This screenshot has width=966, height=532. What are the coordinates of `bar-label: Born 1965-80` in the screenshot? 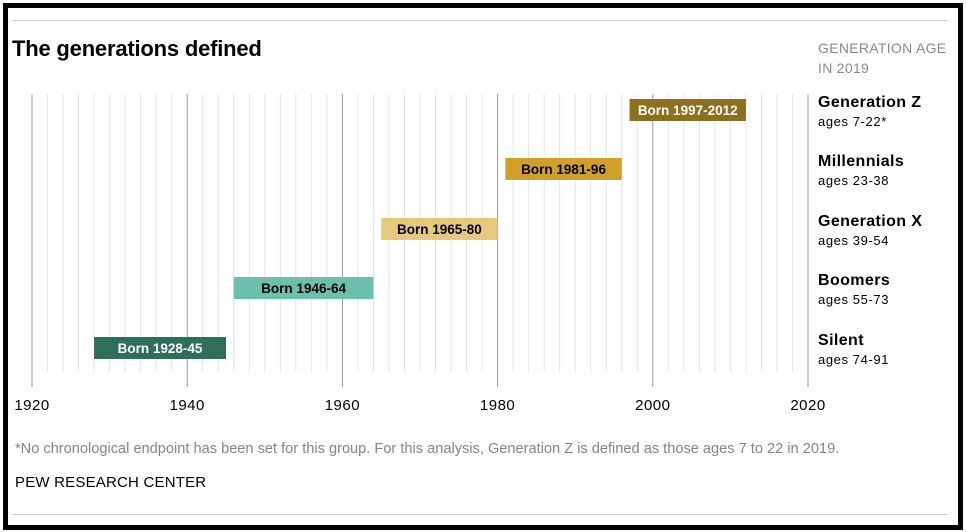 It's located at (439, 229).